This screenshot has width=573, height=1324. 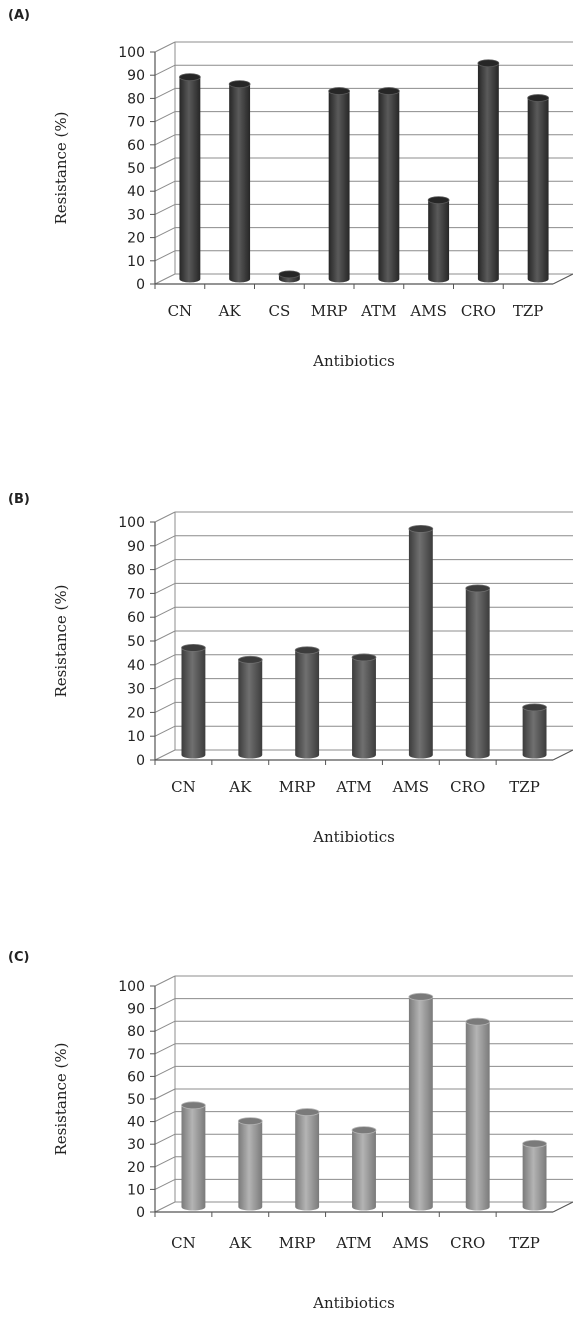 What do you see at coordinates (19, 15) in the screenshot?
I see `panel-label: (A)` at bounding box center [19, 15].